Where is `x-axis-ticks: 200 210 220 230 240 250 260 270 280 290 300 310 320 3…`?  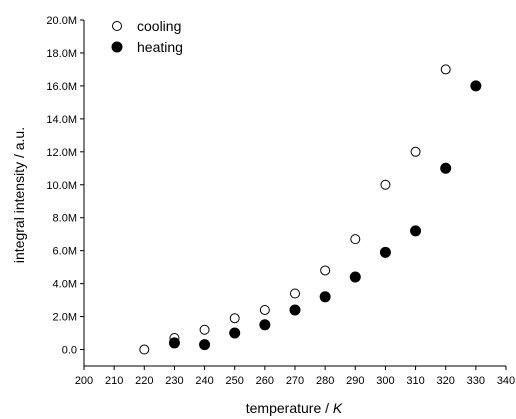 x-axis-ticks: 200 210 220 230 240 250 260 270 280 290 300 310 320 3… is located at coordinates (295, 376).